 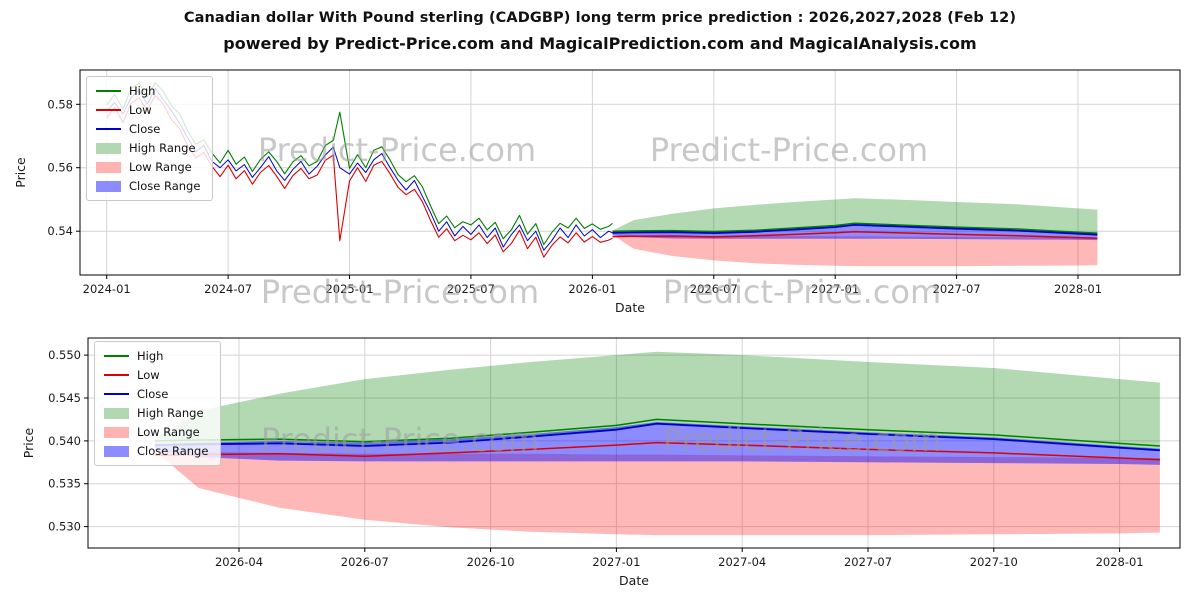 I want to click on x-tick-label: 2026-01, so click(x=592, y=289).